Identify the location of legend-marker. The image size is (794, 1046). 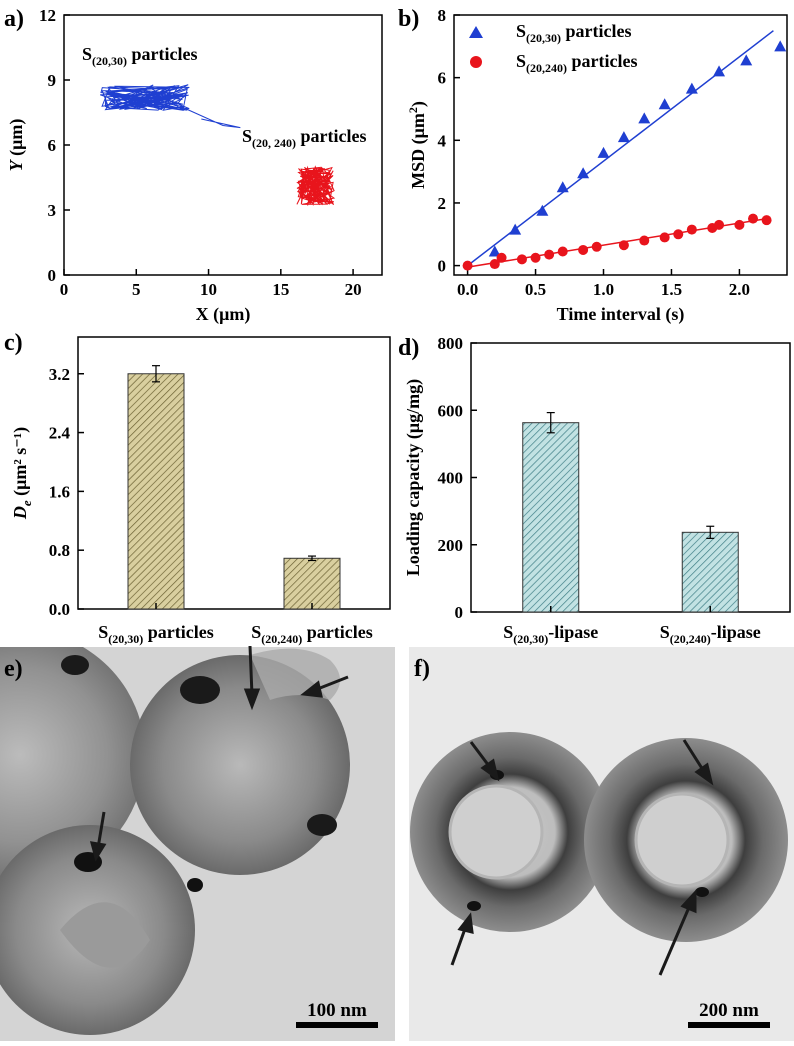
(476, 32).